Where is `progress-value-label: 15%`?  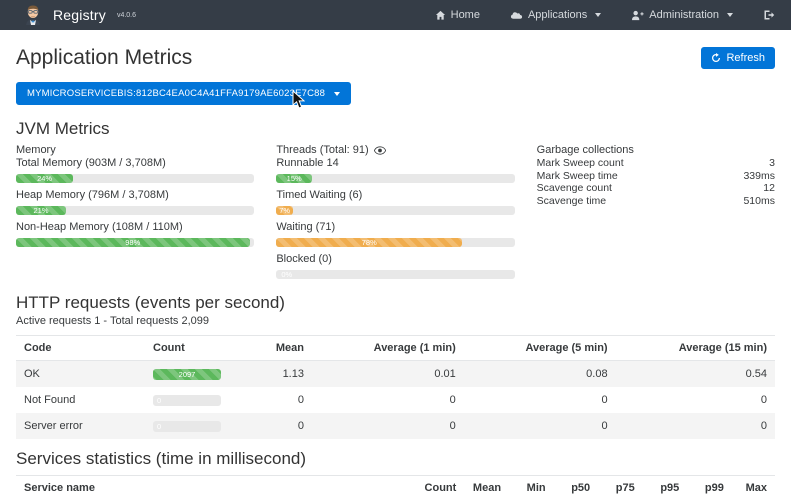 progress-value-label: 15% is located at coordinates (294, 178).